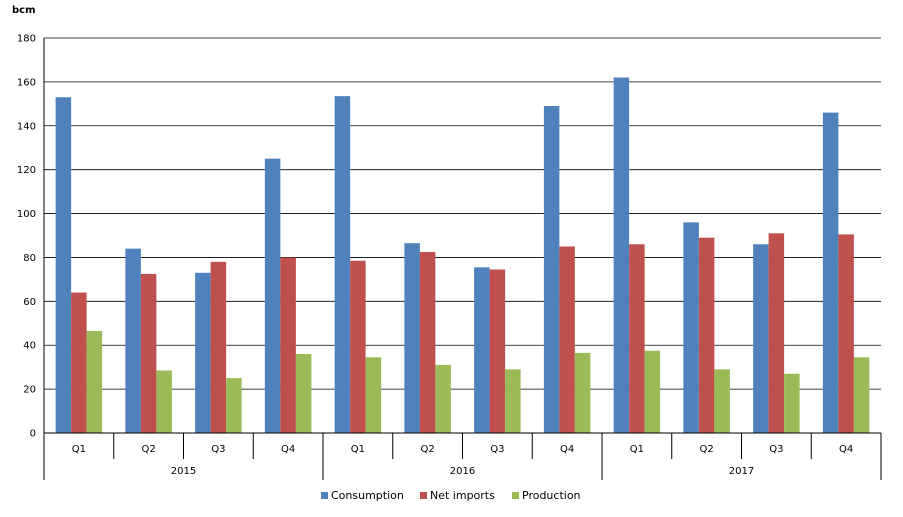 The width and height of the screenshot is (903, 517). Describe the element at coordinates (24, 10) in the screenshot. I see `y-axis-unit-label: bcm` at that location.